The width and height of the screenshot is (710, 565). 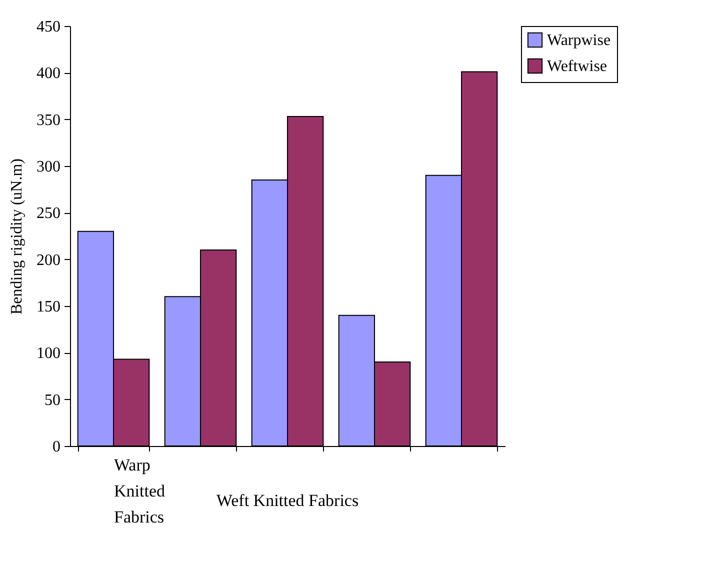 I want to click on y-tick-label: 250, so click(x=48, y=213).